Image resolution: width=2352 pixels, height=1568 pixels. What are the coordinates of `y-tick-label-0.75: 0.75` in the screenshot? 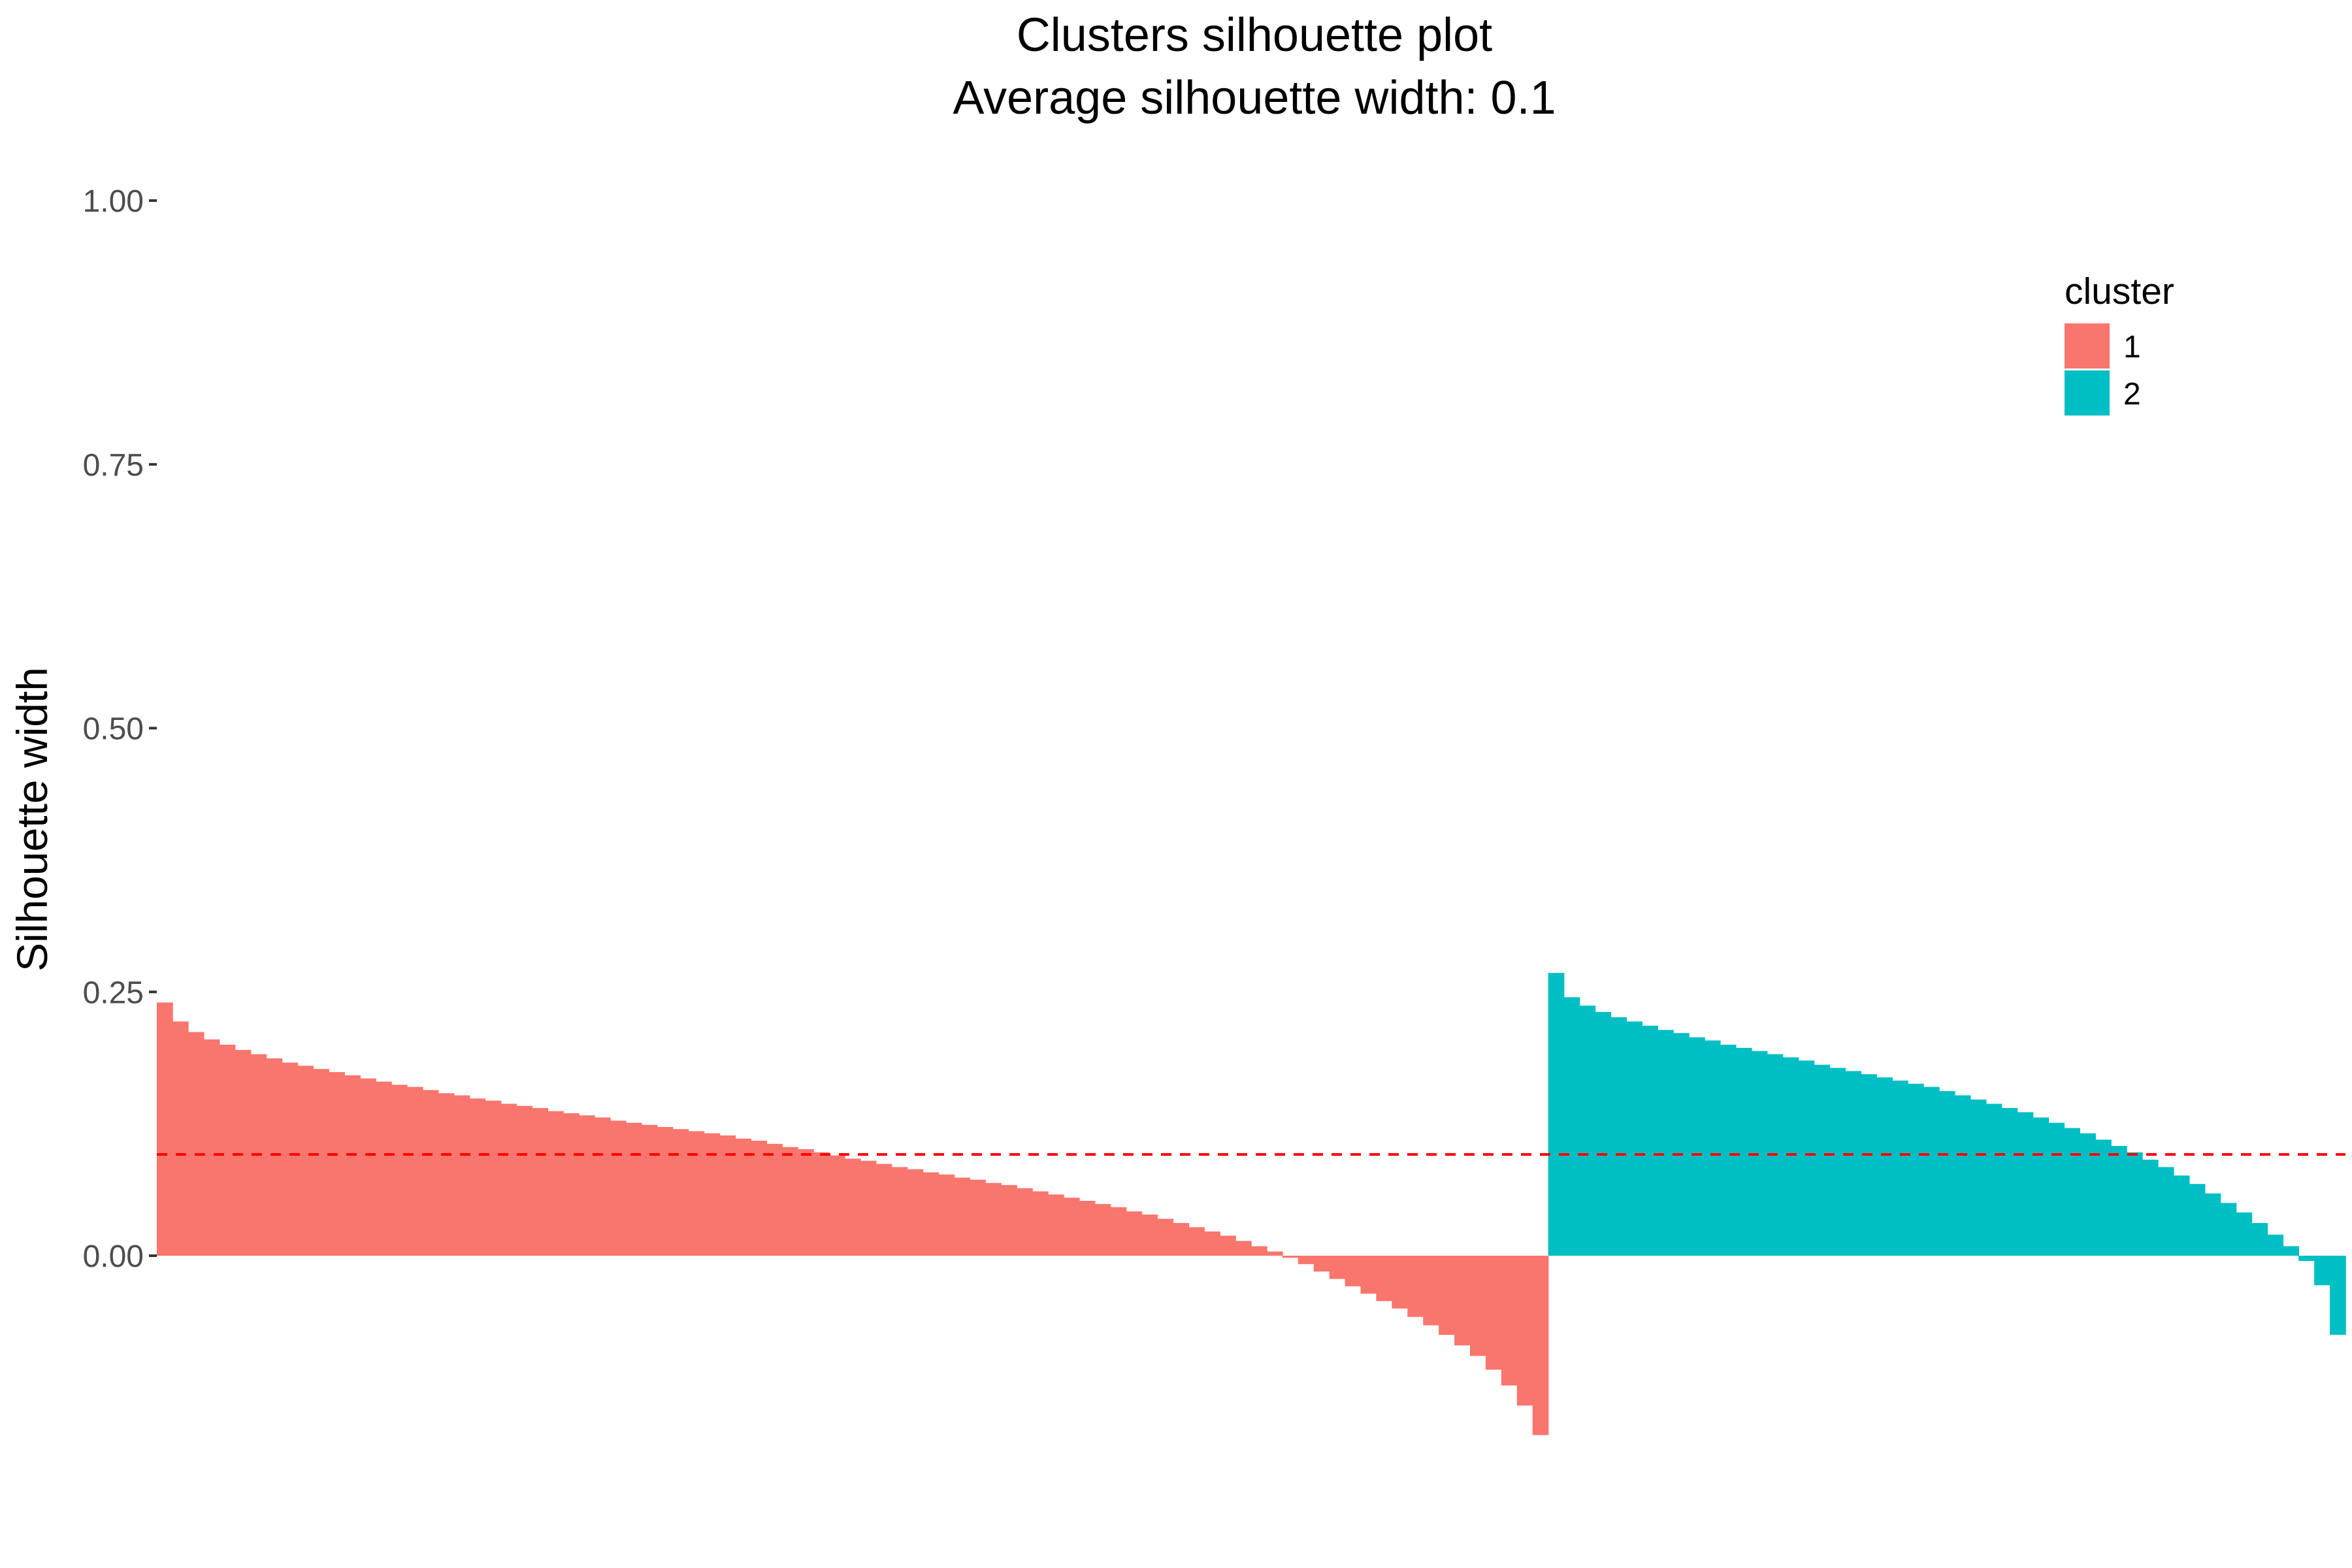 It's located at (113, 465).